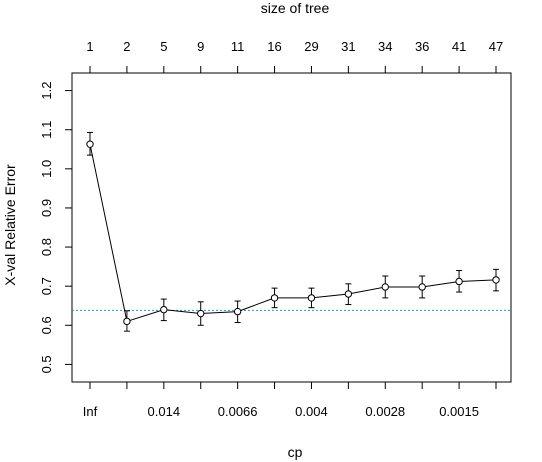 This screenshot has height=462, width=542. I want to click on bottom-tick-label: 0.0028, so click(385, 411).